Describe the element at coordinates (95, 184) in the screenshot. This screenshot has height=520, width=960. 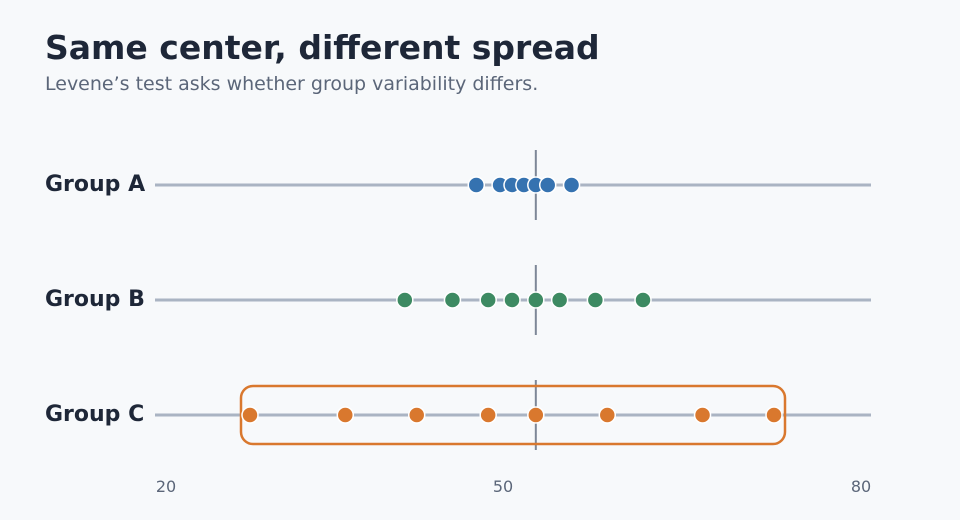
I see `group-label: Group A` at that location.